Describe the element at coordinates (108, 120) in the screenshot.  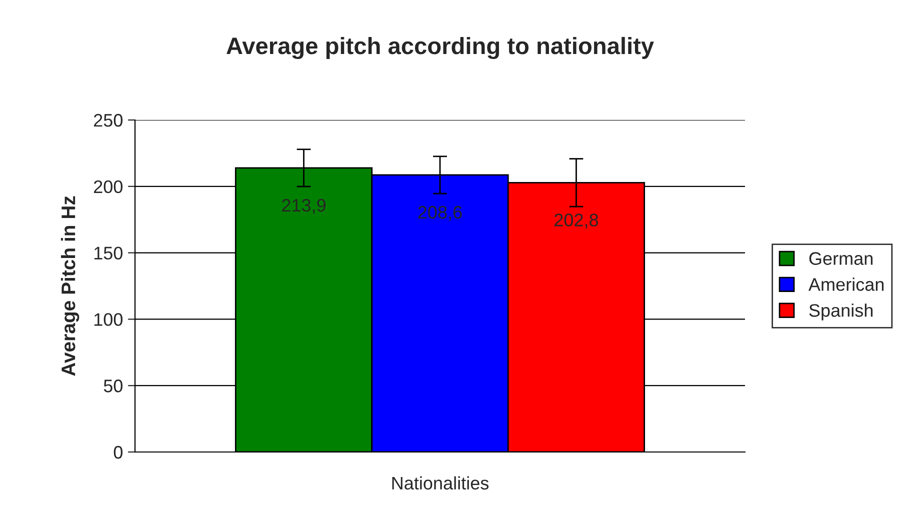
I see `y-tick-label: 250` at that location.